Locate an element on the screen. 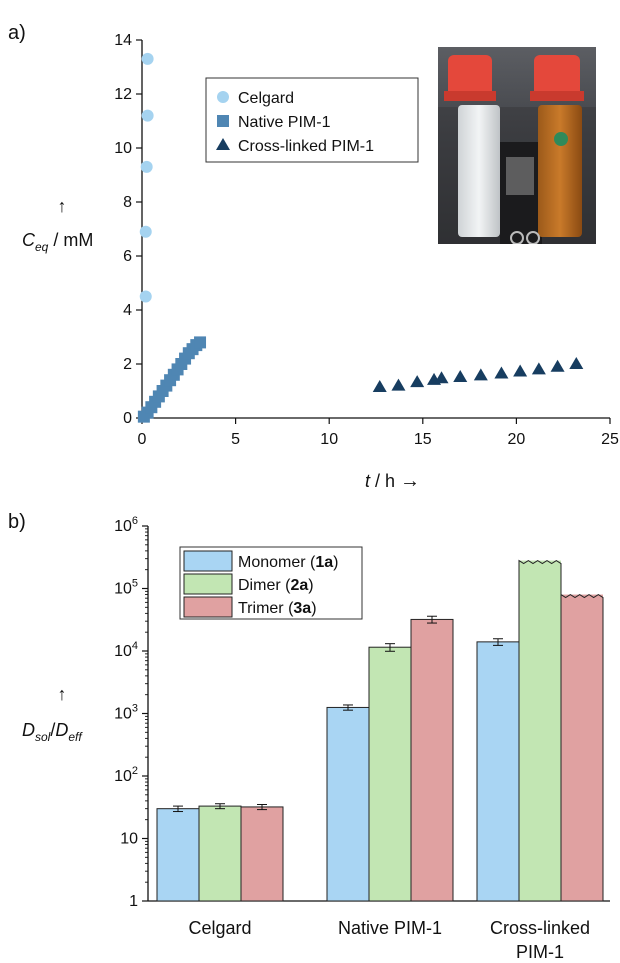 The width and height of the screenshot is (620, 963). legend-label: Native PIM-1 is located at coordinates (284, 122).